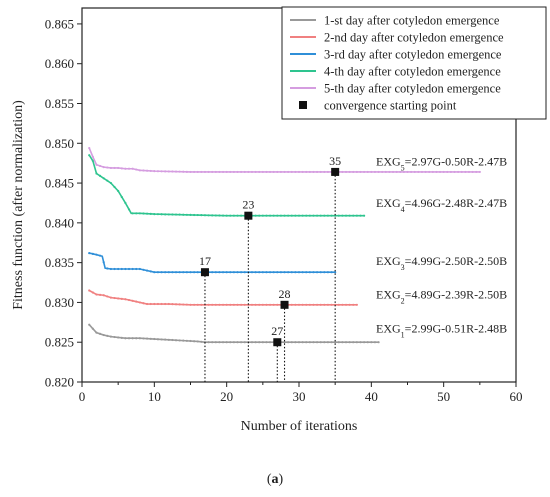  I want to click on y-tick-label: 0.835, so click(59, 262).